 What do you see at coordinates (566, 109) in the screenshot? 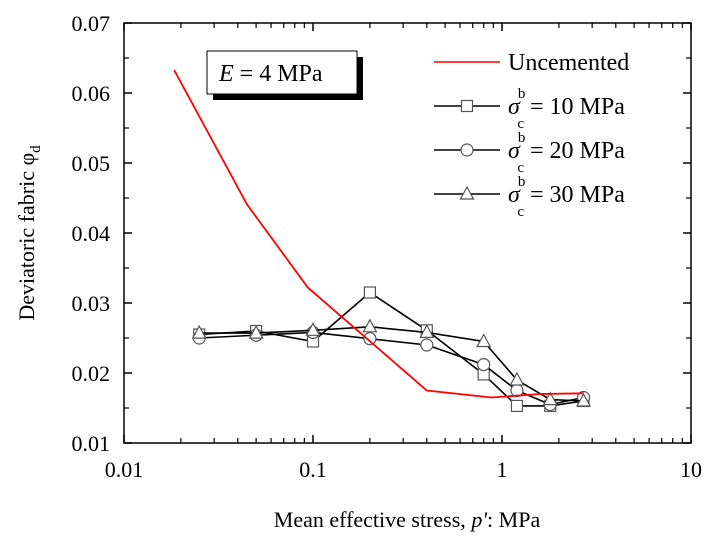
I see `legend-label: σb c = 10 MPa` at bounding box center [566, 109].